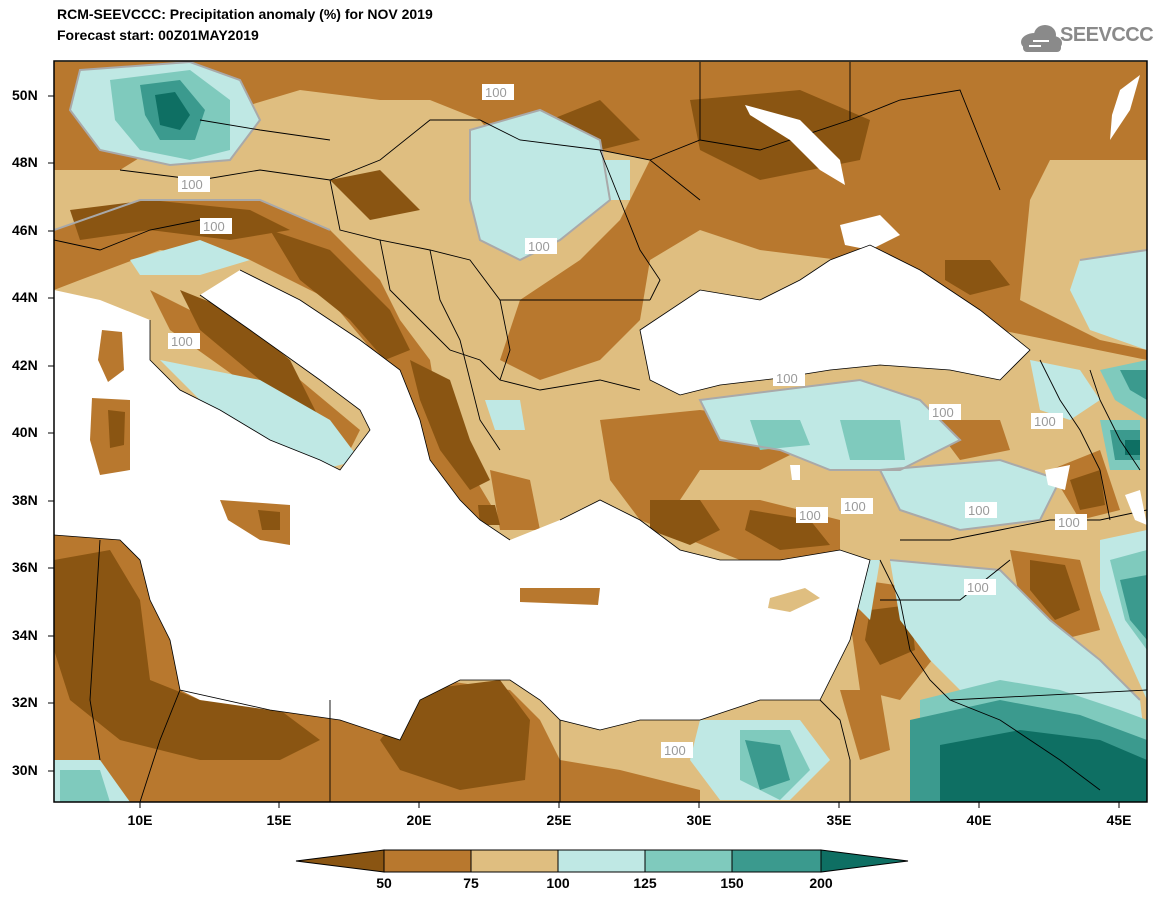 The height and width of the screenshot is (907, 1165). I want to click on lon-label: 20E, so click(419, 820).